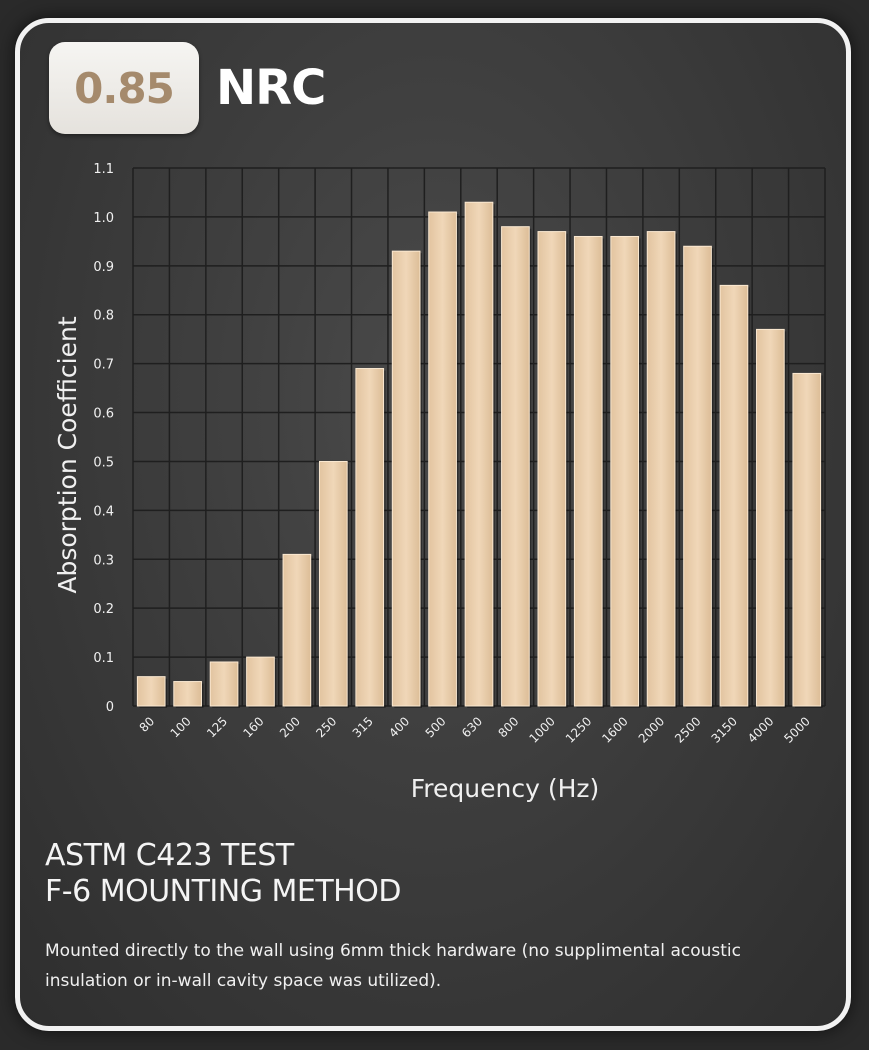  I want to click on y-tick-label: 0.8, so click(103, 316).